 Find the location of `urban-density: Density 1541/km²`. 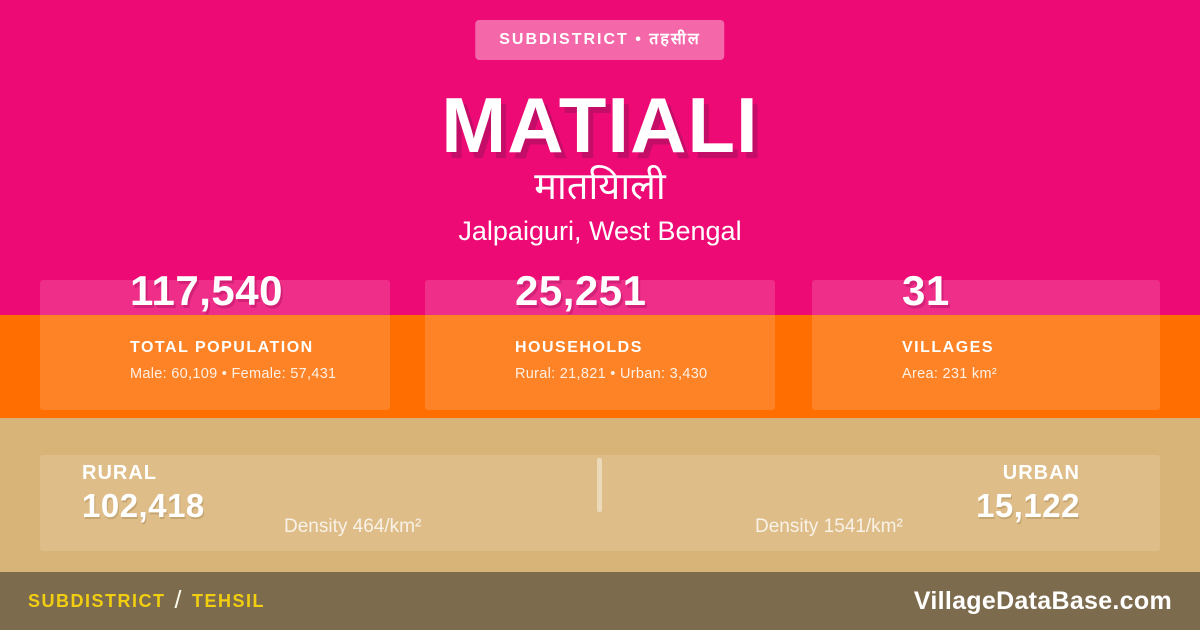

urban-density: Density 1541/km² is located at coordinates (829, 526).